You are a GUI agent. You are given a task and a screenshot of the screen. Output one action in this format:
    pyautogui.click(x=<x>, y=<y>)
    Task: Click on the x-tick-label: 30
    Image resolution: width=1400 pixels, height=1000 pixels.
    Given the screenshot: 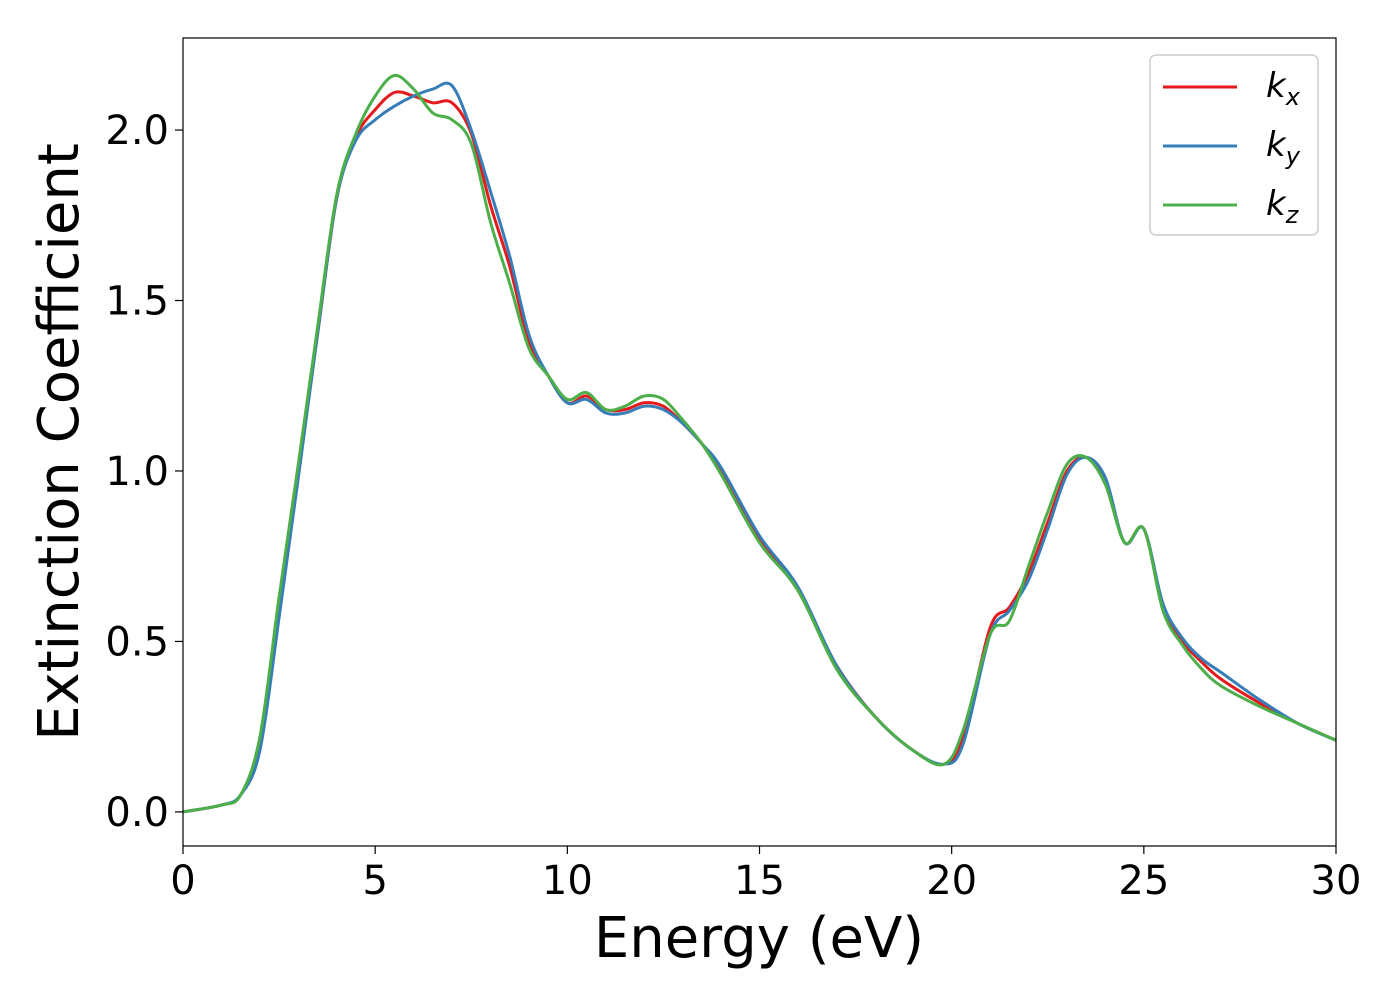 What is the action you would take?
    pyautogui.click(x=1336, y=881)
    